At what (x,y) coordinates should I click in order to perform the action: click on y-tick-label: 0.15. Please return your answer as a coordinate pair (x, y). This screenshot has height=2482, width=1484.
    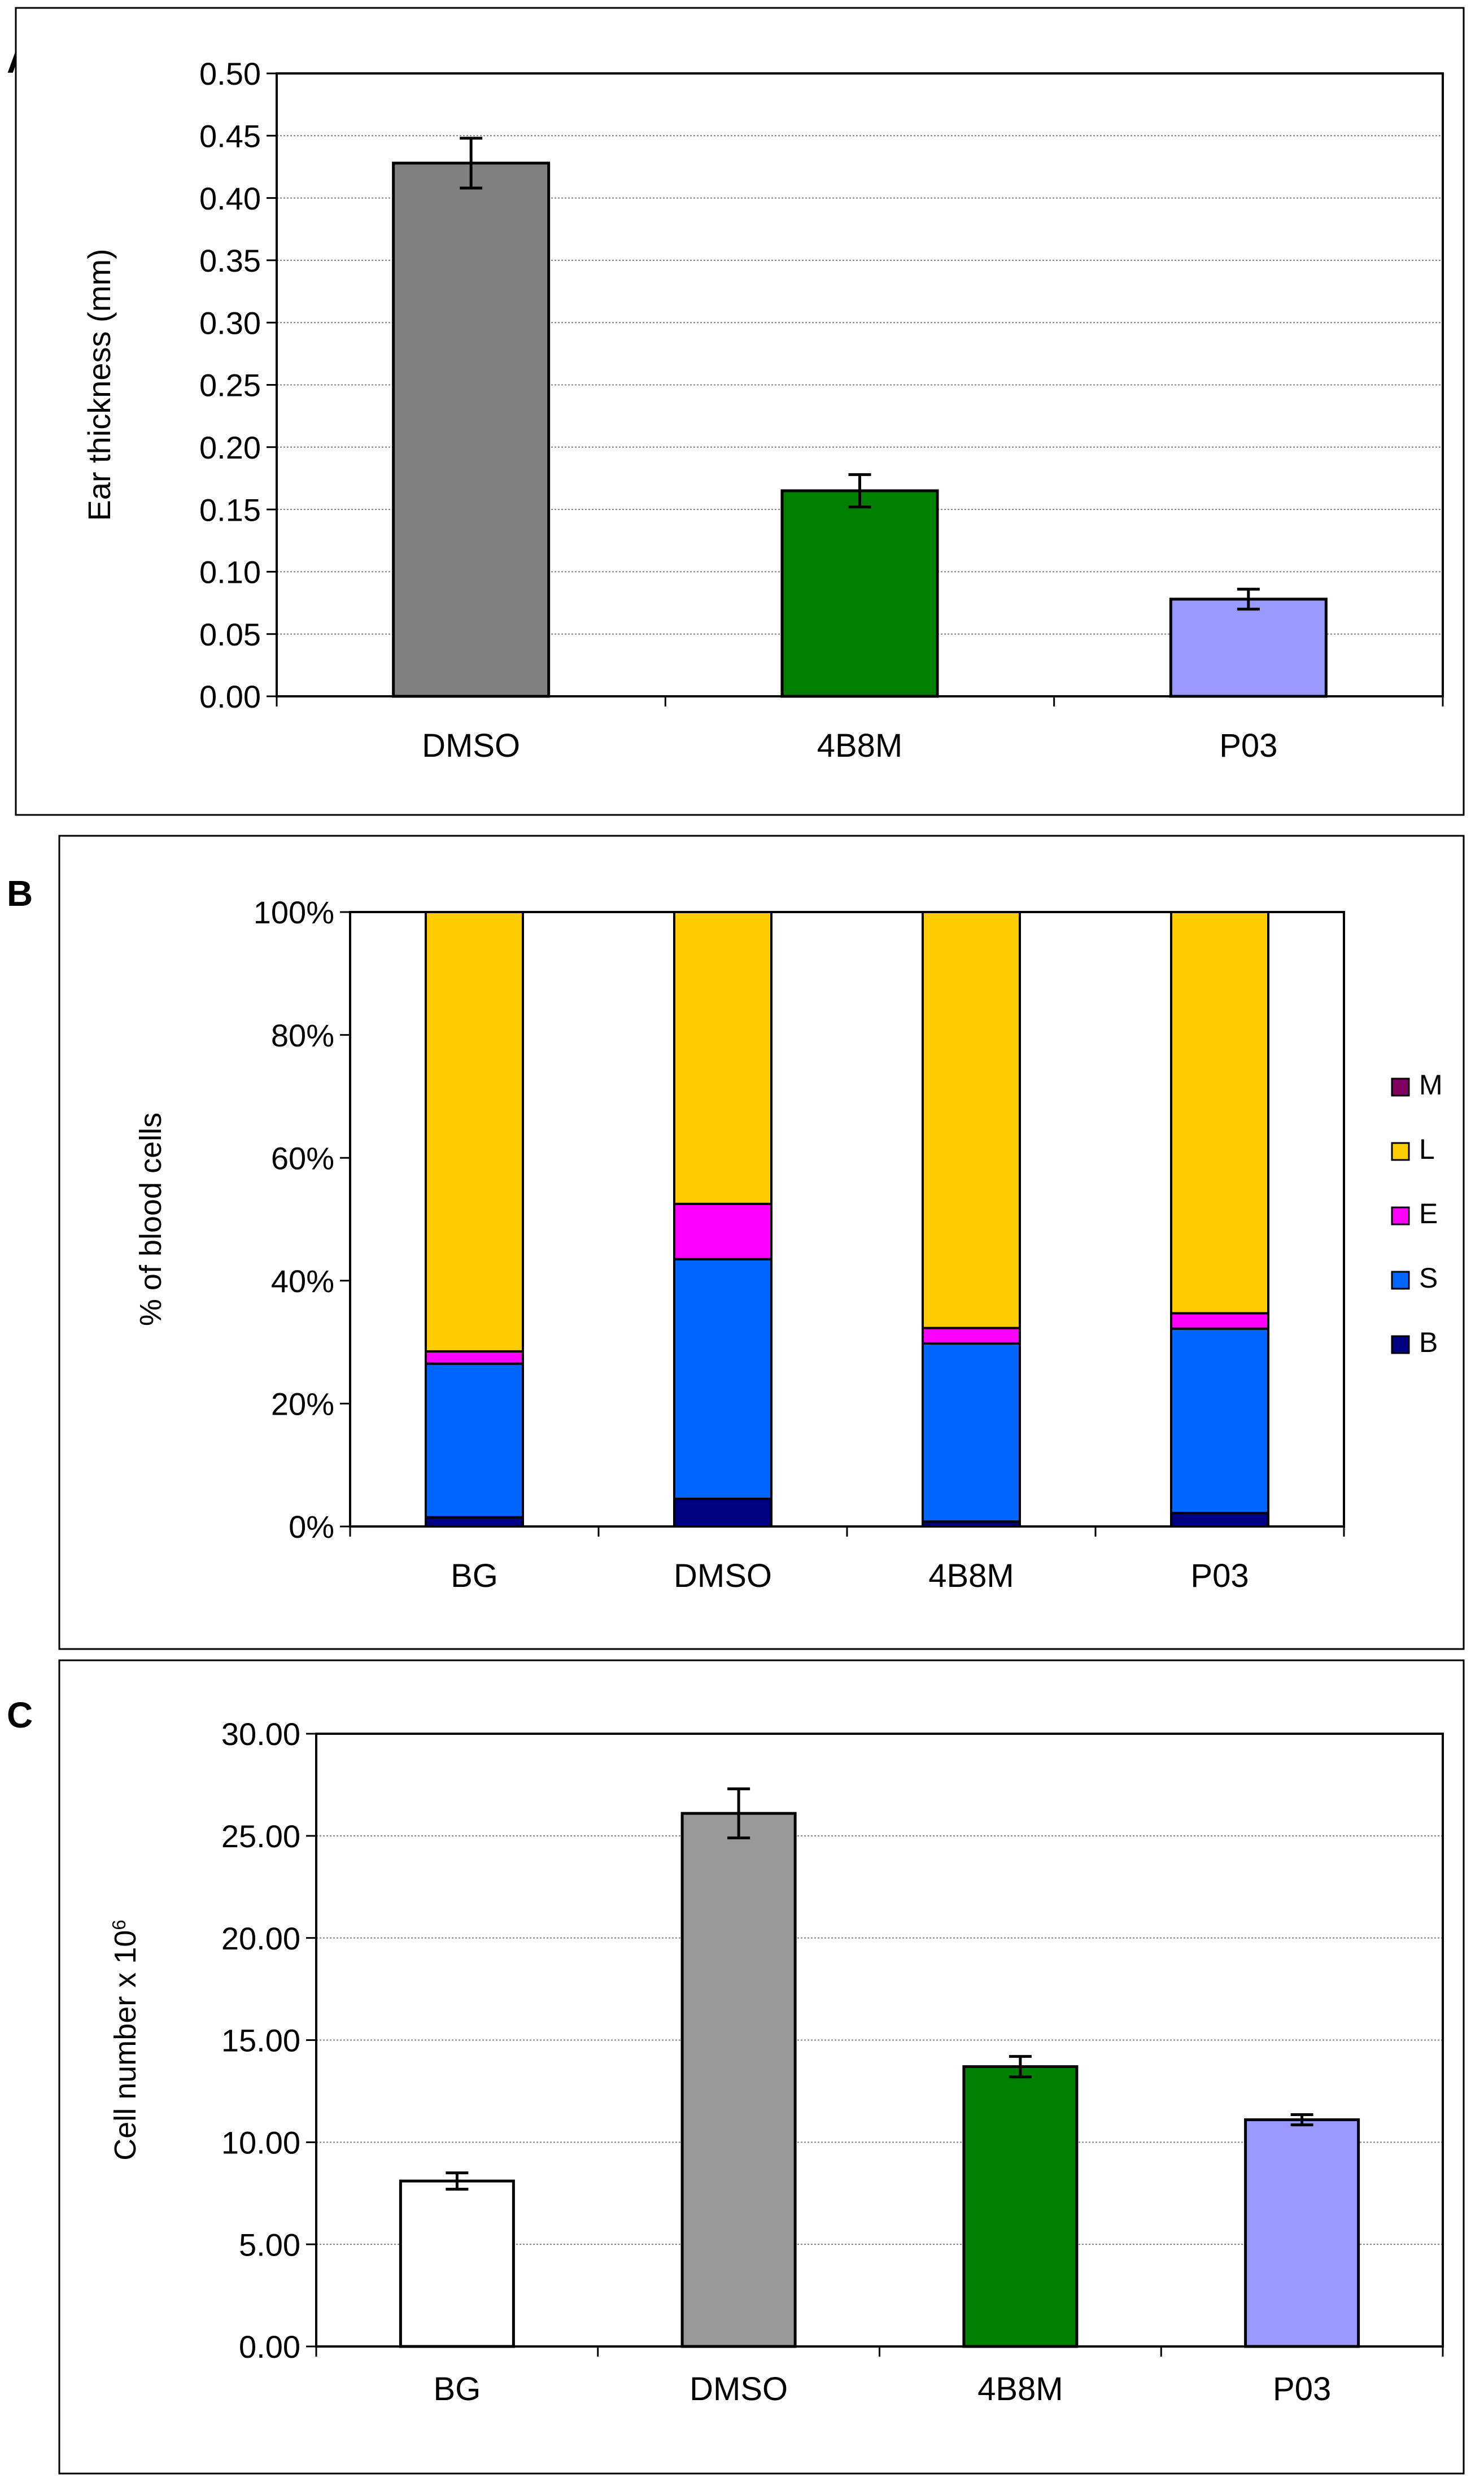
    Looking at the image, I should click on (230, 509).